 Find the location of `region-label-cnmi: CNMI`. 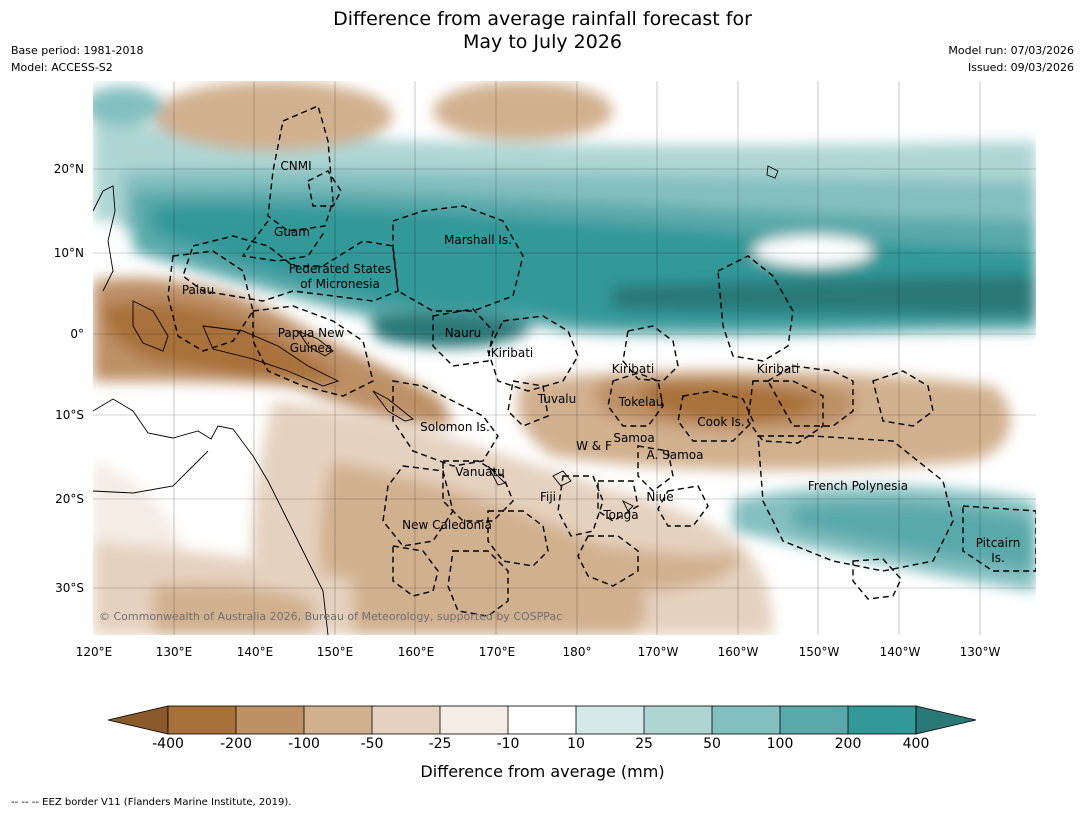

region-label-cnmi: CNMI is located at coordinates (296, 166).